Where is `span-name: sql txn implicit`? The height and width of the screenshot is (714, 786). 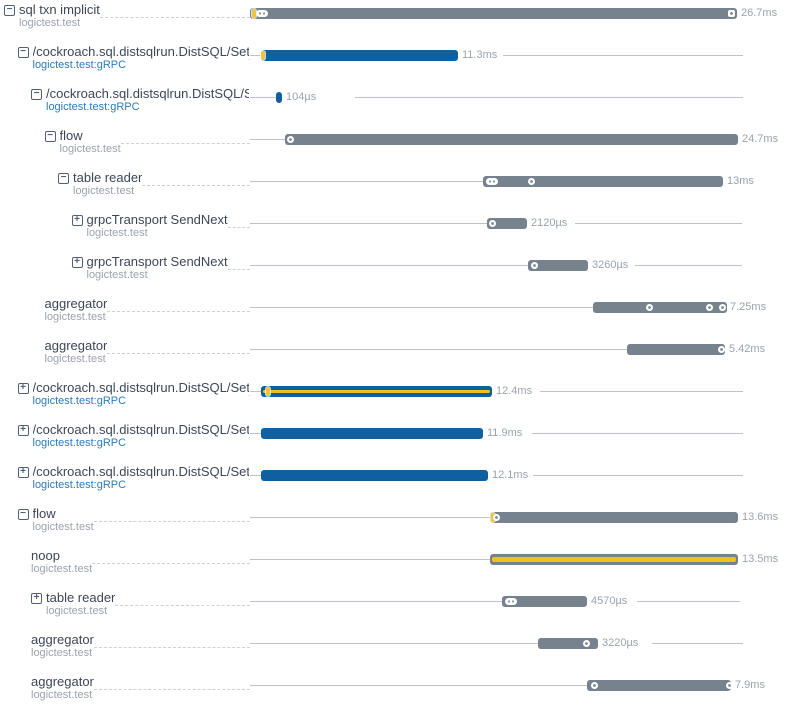
span-name: sql txn implicit is located at coordinates (59, 10).